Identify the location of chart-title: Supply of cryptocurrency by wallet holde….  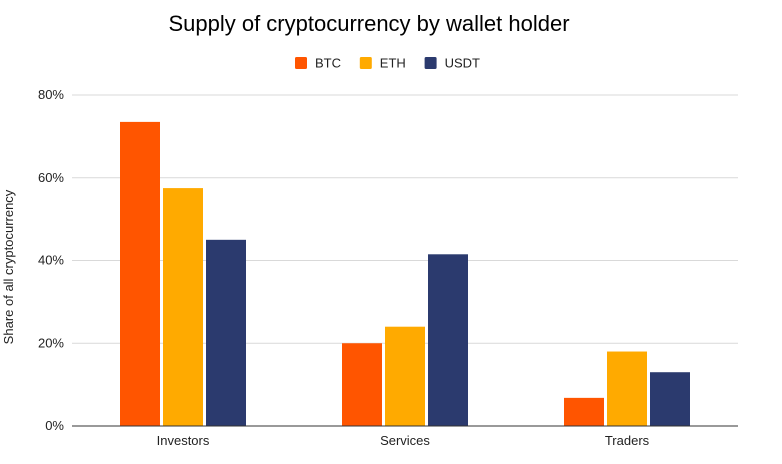
(368, 23).